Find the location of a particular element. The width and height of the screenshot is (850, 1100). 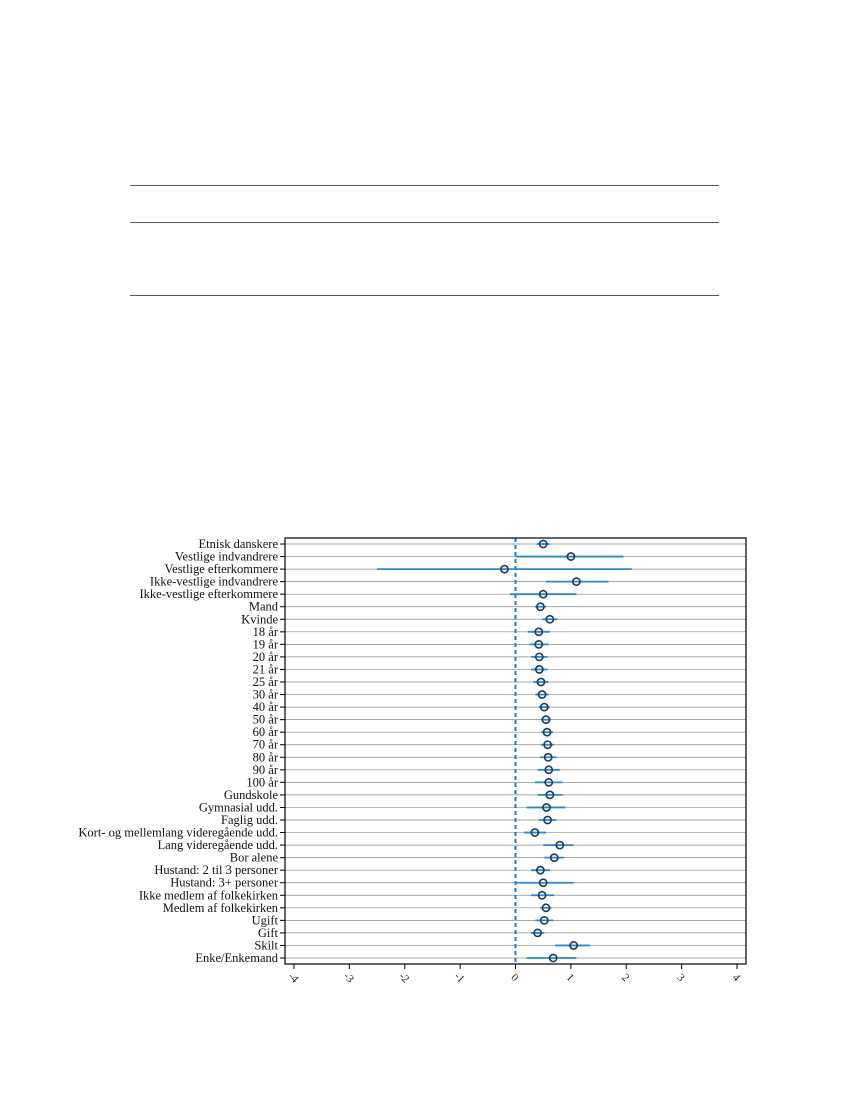

table-rule-middle is located at coordinates (424, 222).